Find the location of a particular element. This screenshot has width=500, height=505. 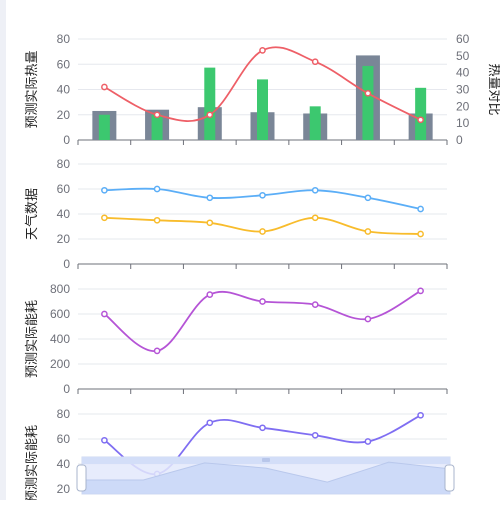

series-line is located at coordinates (262, 198).